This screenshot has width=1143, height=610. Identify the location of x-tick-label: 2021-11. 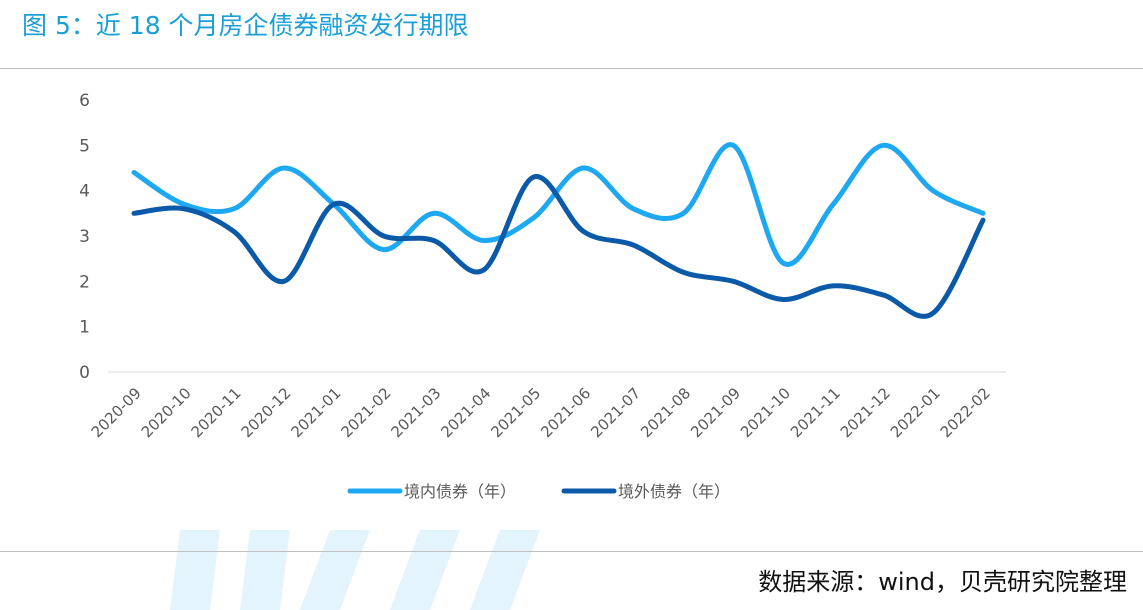
(815, 412).